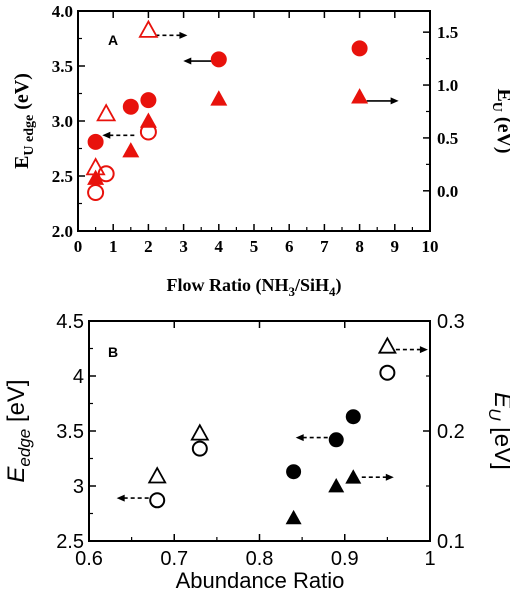 The width and height of the screenshot is (510, 598). What do you see at coordinates (78, 377) in the screenshot?
I see `y-left-tick-label: 4` at bounding box center [78, 377].